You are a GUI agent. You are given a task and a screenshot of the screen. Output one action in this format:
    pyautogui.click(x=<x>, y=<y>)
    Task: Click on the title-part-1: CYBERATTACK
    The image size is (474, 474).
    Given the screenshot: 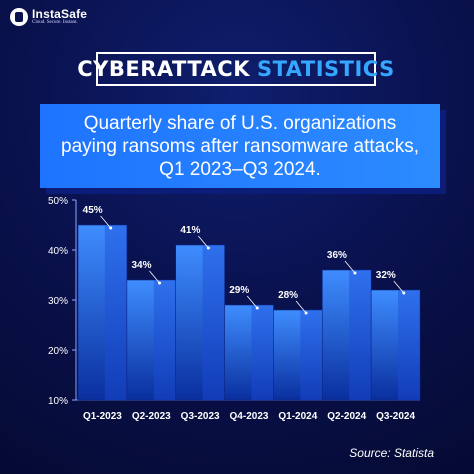 What is the action you would take?
    pyautogui.click(x=163, y=69)
    